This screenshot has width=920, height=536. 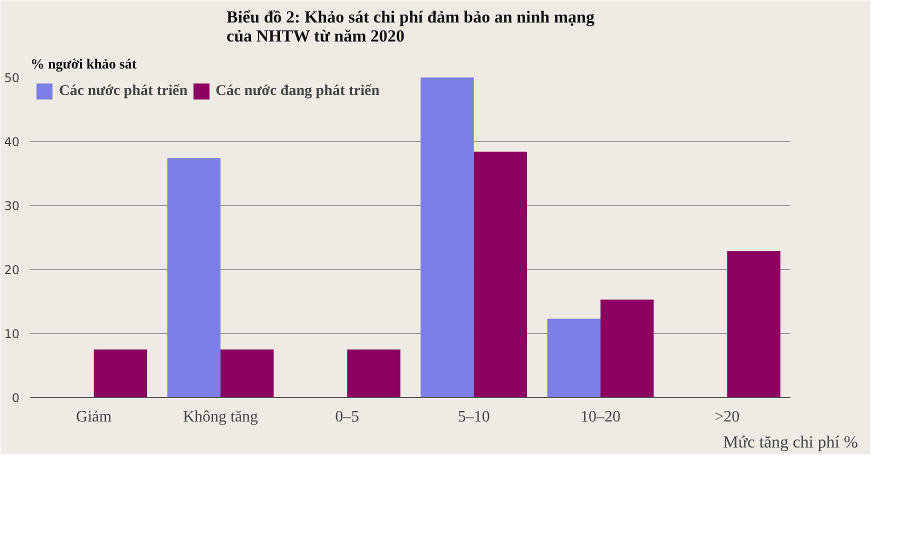 I want to click on y-tick-label: 20, so click(x=12, y=270).